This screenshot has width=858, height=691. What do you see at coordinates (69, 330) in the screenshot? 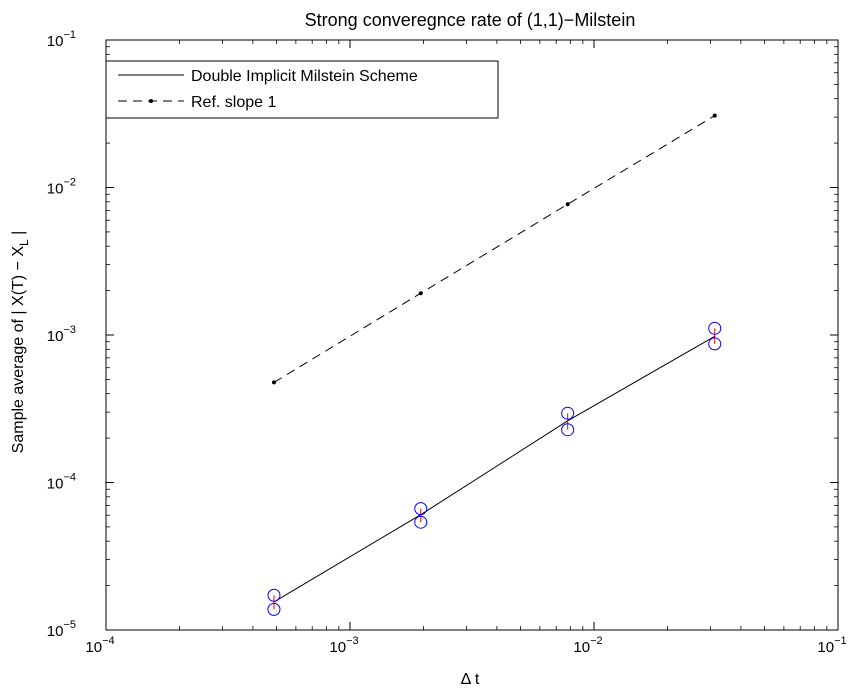
I see `y-tick-exponent: −3` at bounding box center [69, 330].